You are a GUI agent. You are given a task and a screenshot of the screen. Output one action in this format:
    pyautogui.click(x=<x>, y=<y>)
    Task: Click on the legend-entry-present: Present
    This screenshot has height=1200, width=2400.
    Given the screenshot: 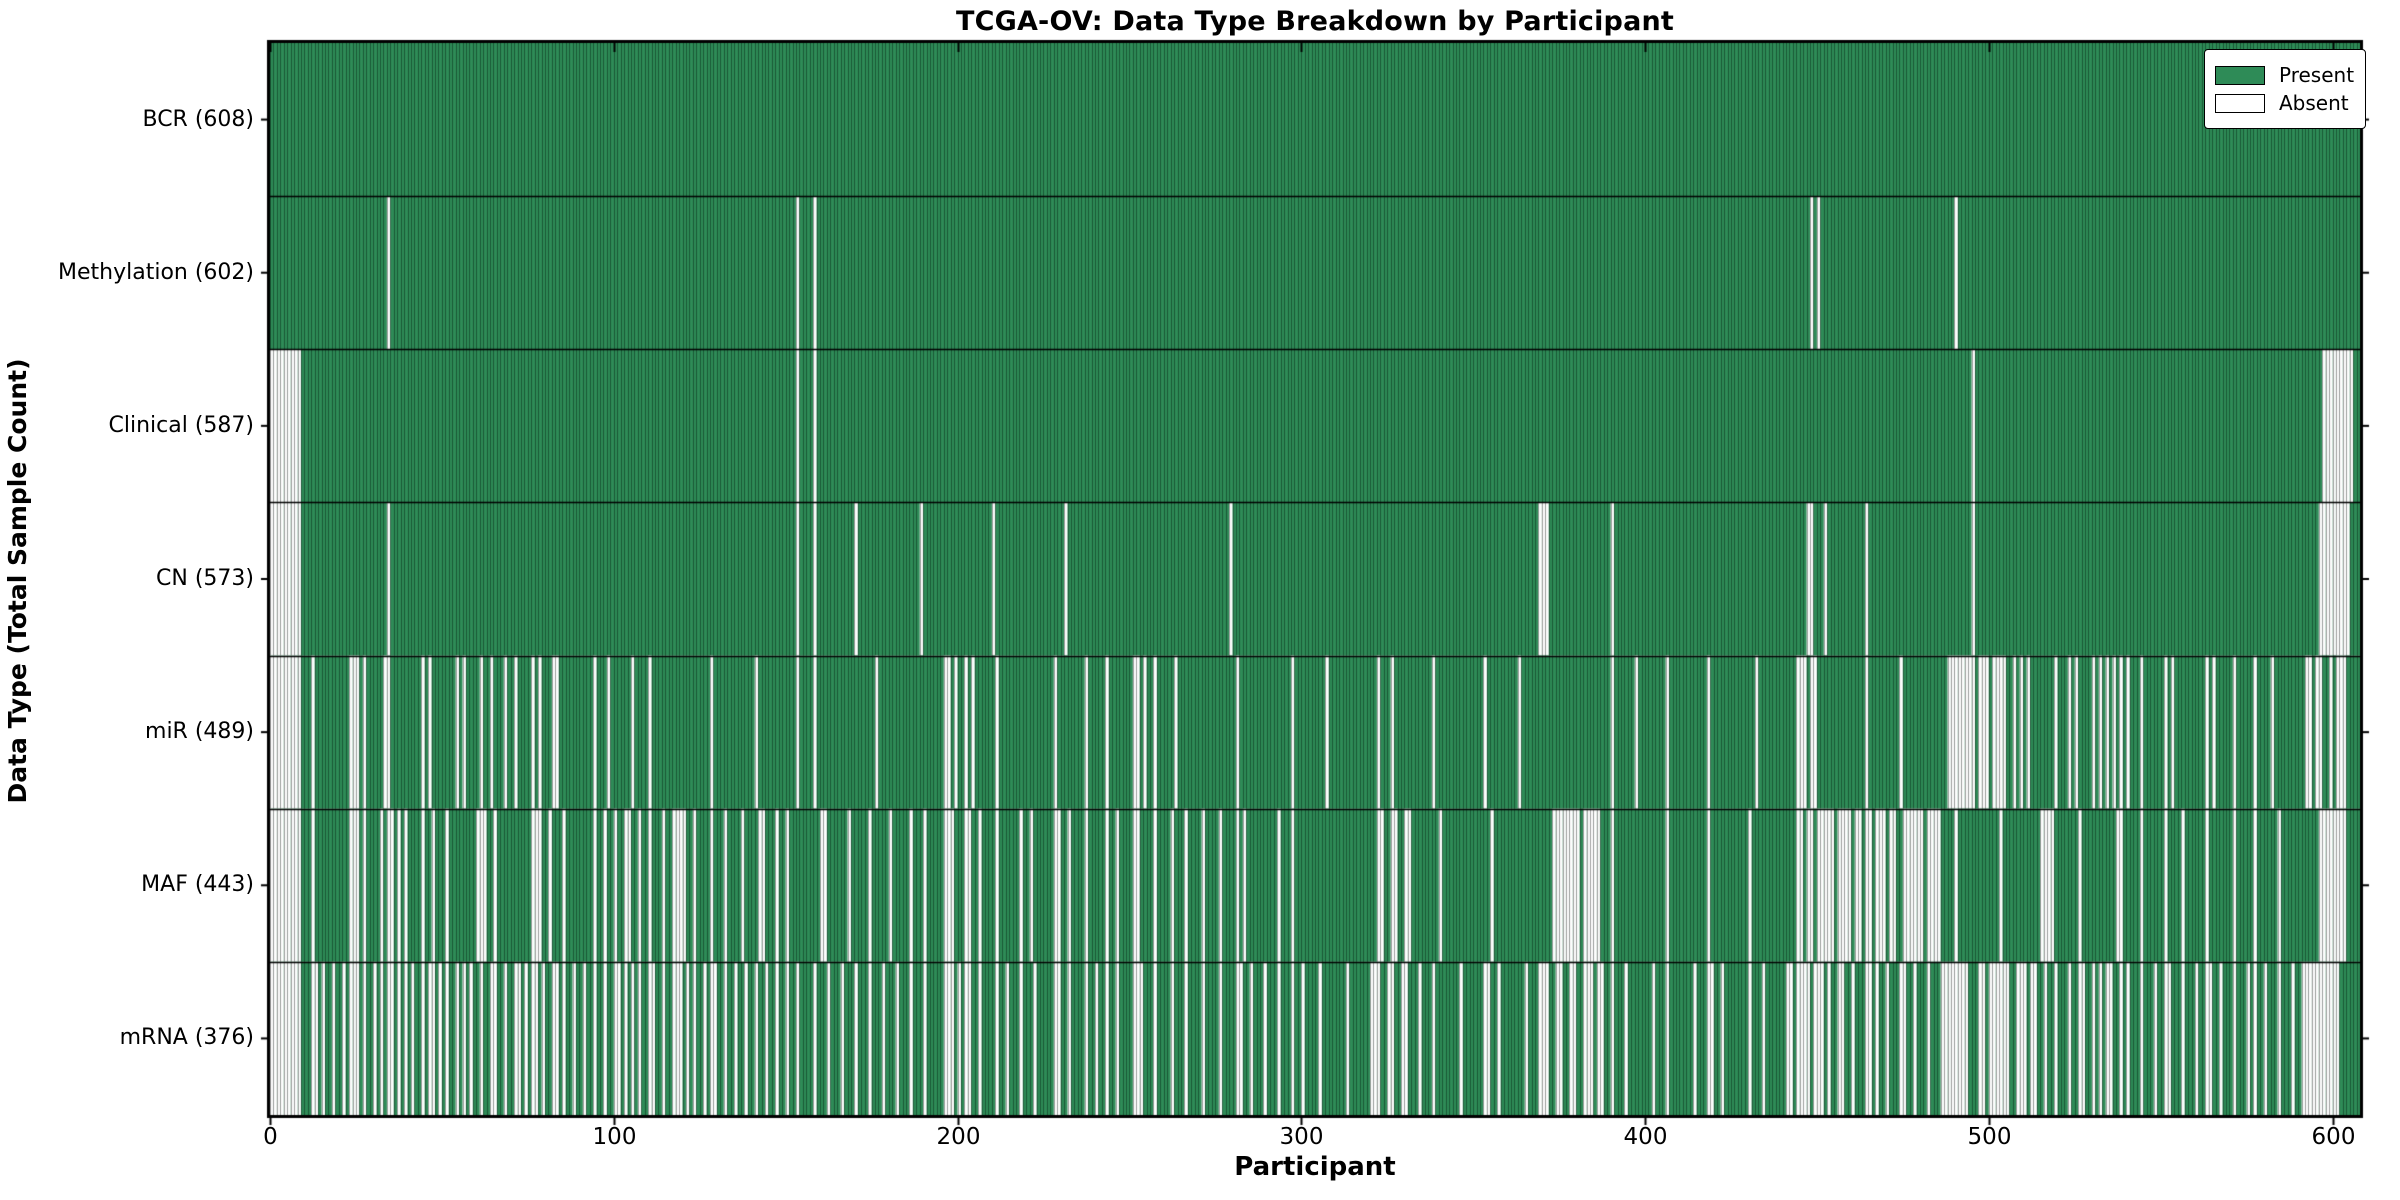 What is the action you would take?
    pyautogui.click(x=2285, y=75)
    